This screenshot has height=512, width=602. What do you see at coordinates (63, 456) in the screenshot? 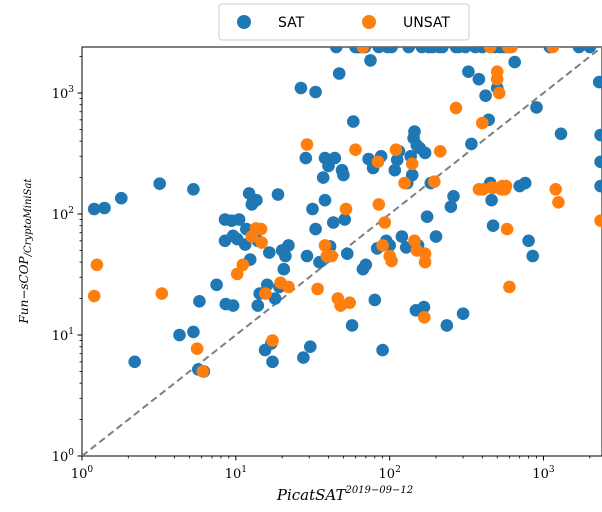
I see `y-tick-label: 100` at bounding box center [63, 456].